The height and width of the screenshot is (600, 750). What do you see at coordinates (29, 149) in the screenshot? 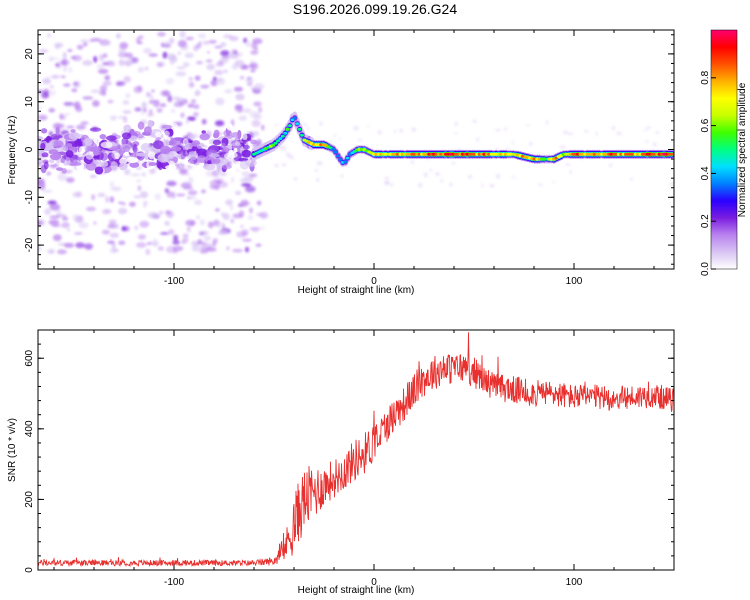
I see `y-tick-label: 0` at bounding box center [29, 149].